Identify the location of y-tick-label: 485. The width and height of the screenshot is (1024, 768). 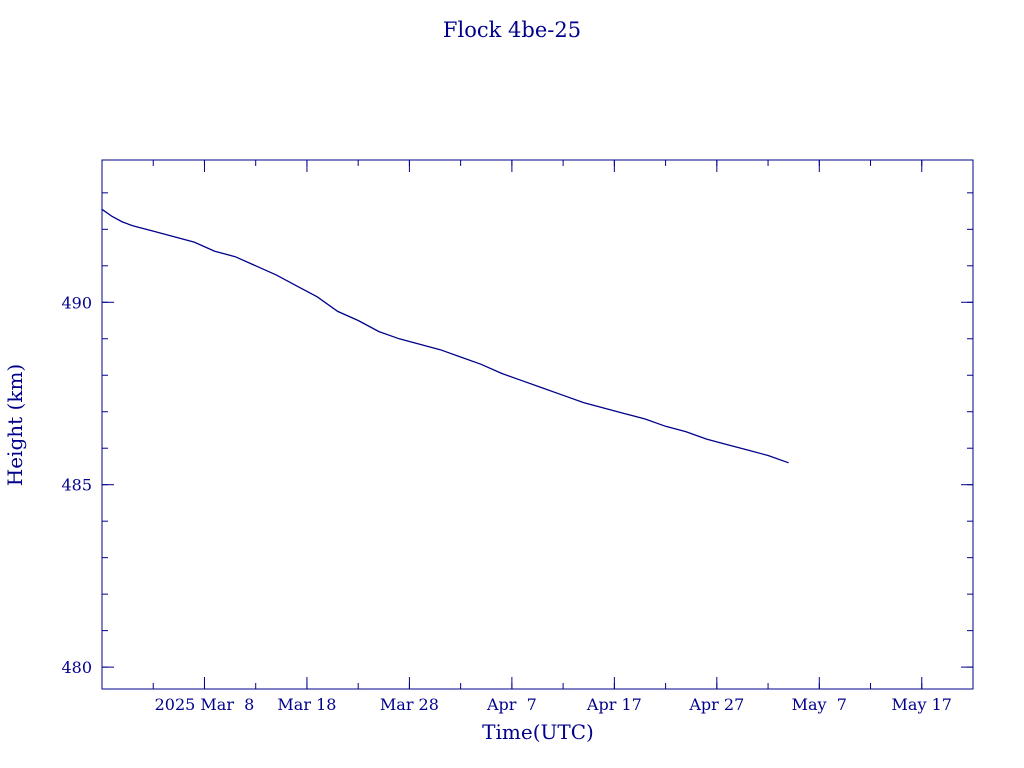
(76, 485).